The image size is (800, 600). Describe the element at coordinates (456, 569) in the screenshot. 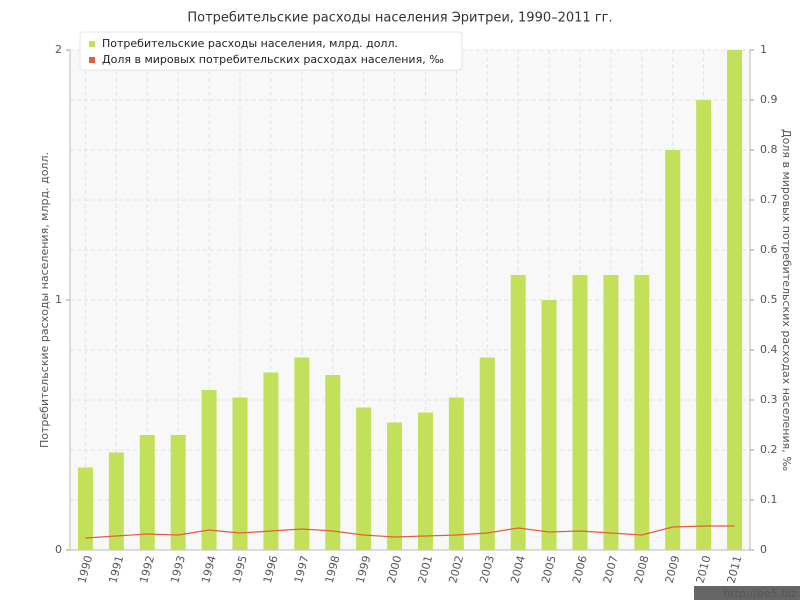

I see `x-tick-label: 2002` at that location.